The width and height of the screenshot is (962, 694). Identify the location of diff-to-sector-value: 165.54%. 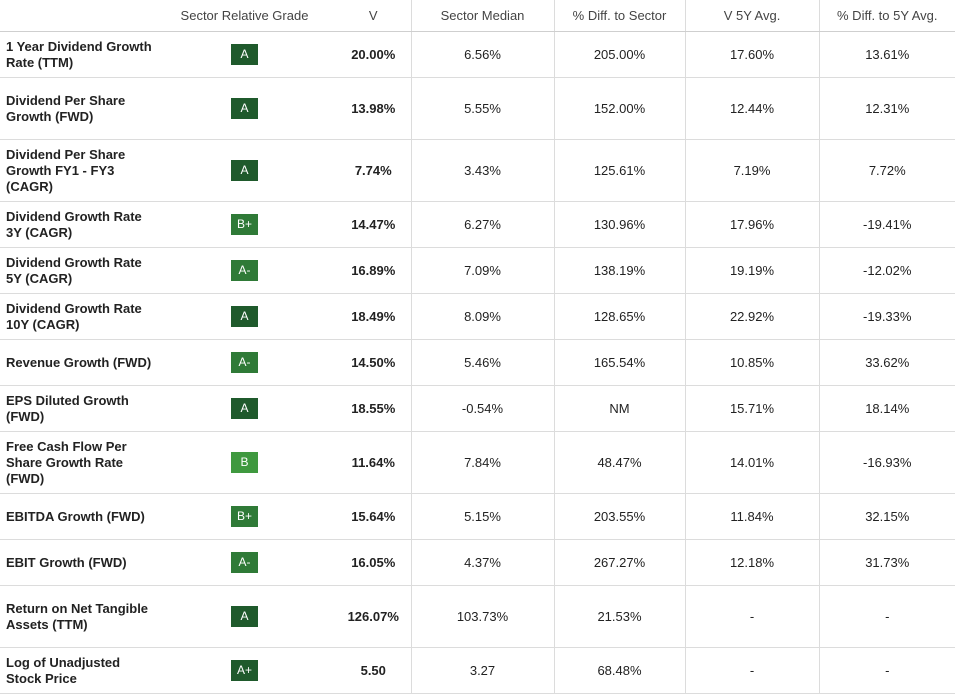
(619, 362).